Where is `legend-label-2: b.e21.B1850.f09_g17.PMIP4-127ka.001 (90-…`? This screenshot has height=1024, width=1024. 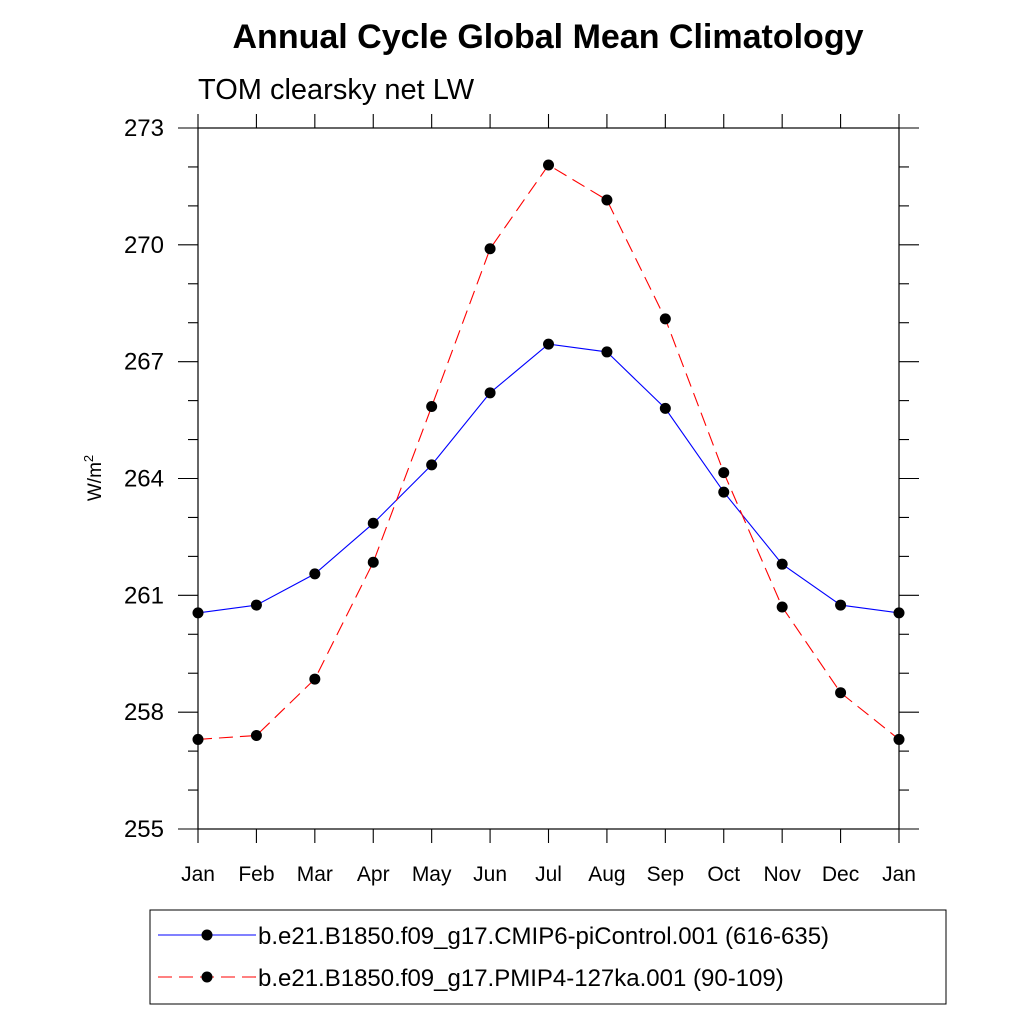 legend-label-2: b.e21.B1850.f09_g17.PMIP4-127ka.001 (90-… is located at coordinates (521, 978).